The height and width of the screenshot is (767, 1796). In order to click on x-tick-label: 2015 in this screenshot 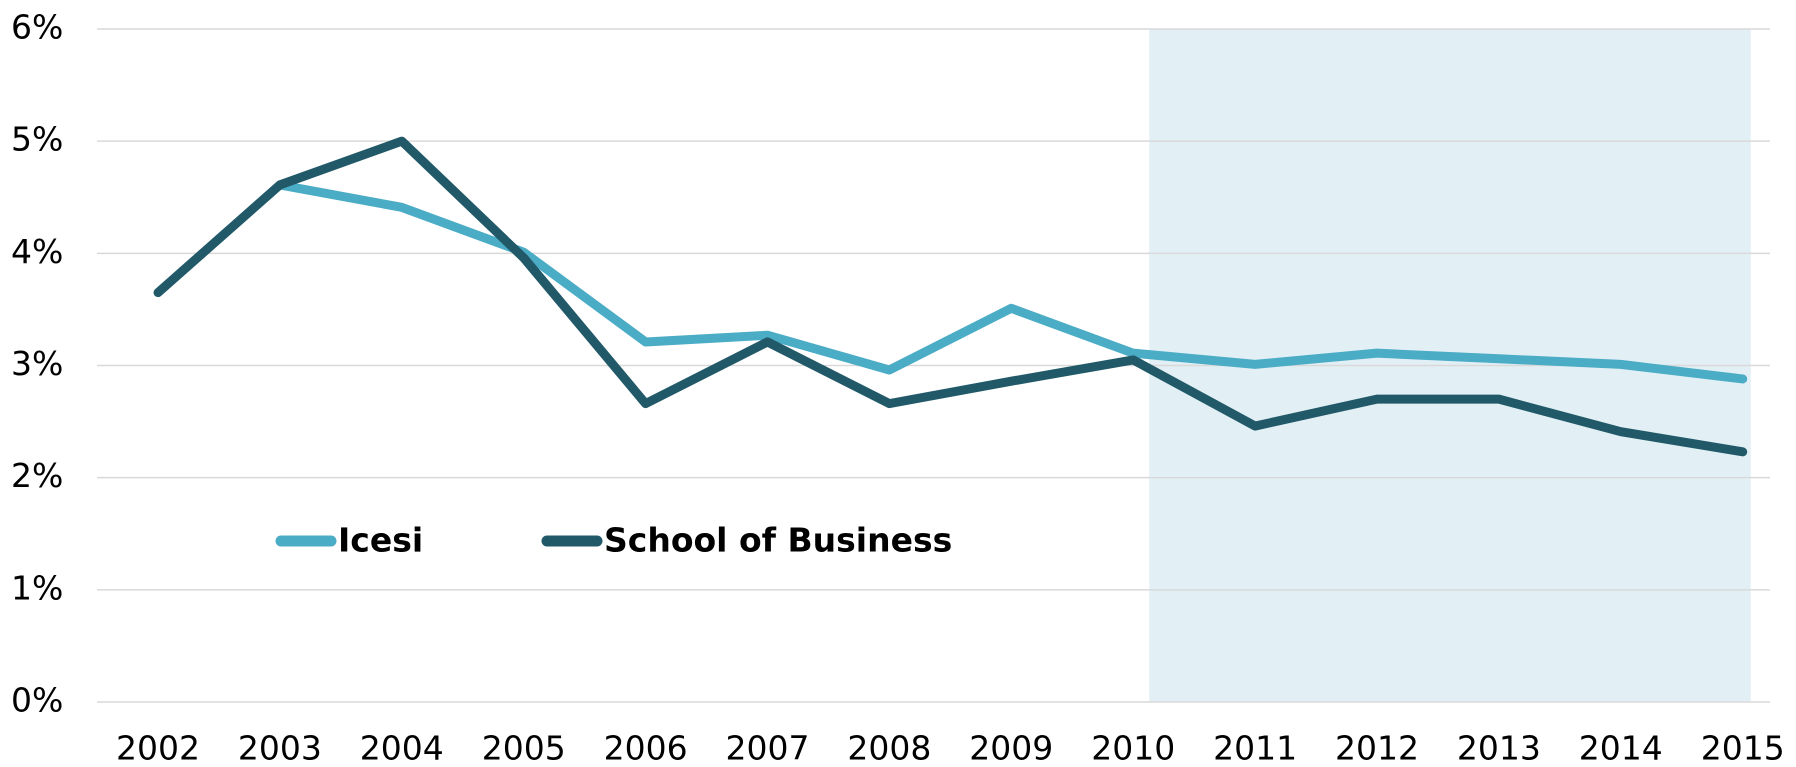, I will do `click(1743, 748)`.